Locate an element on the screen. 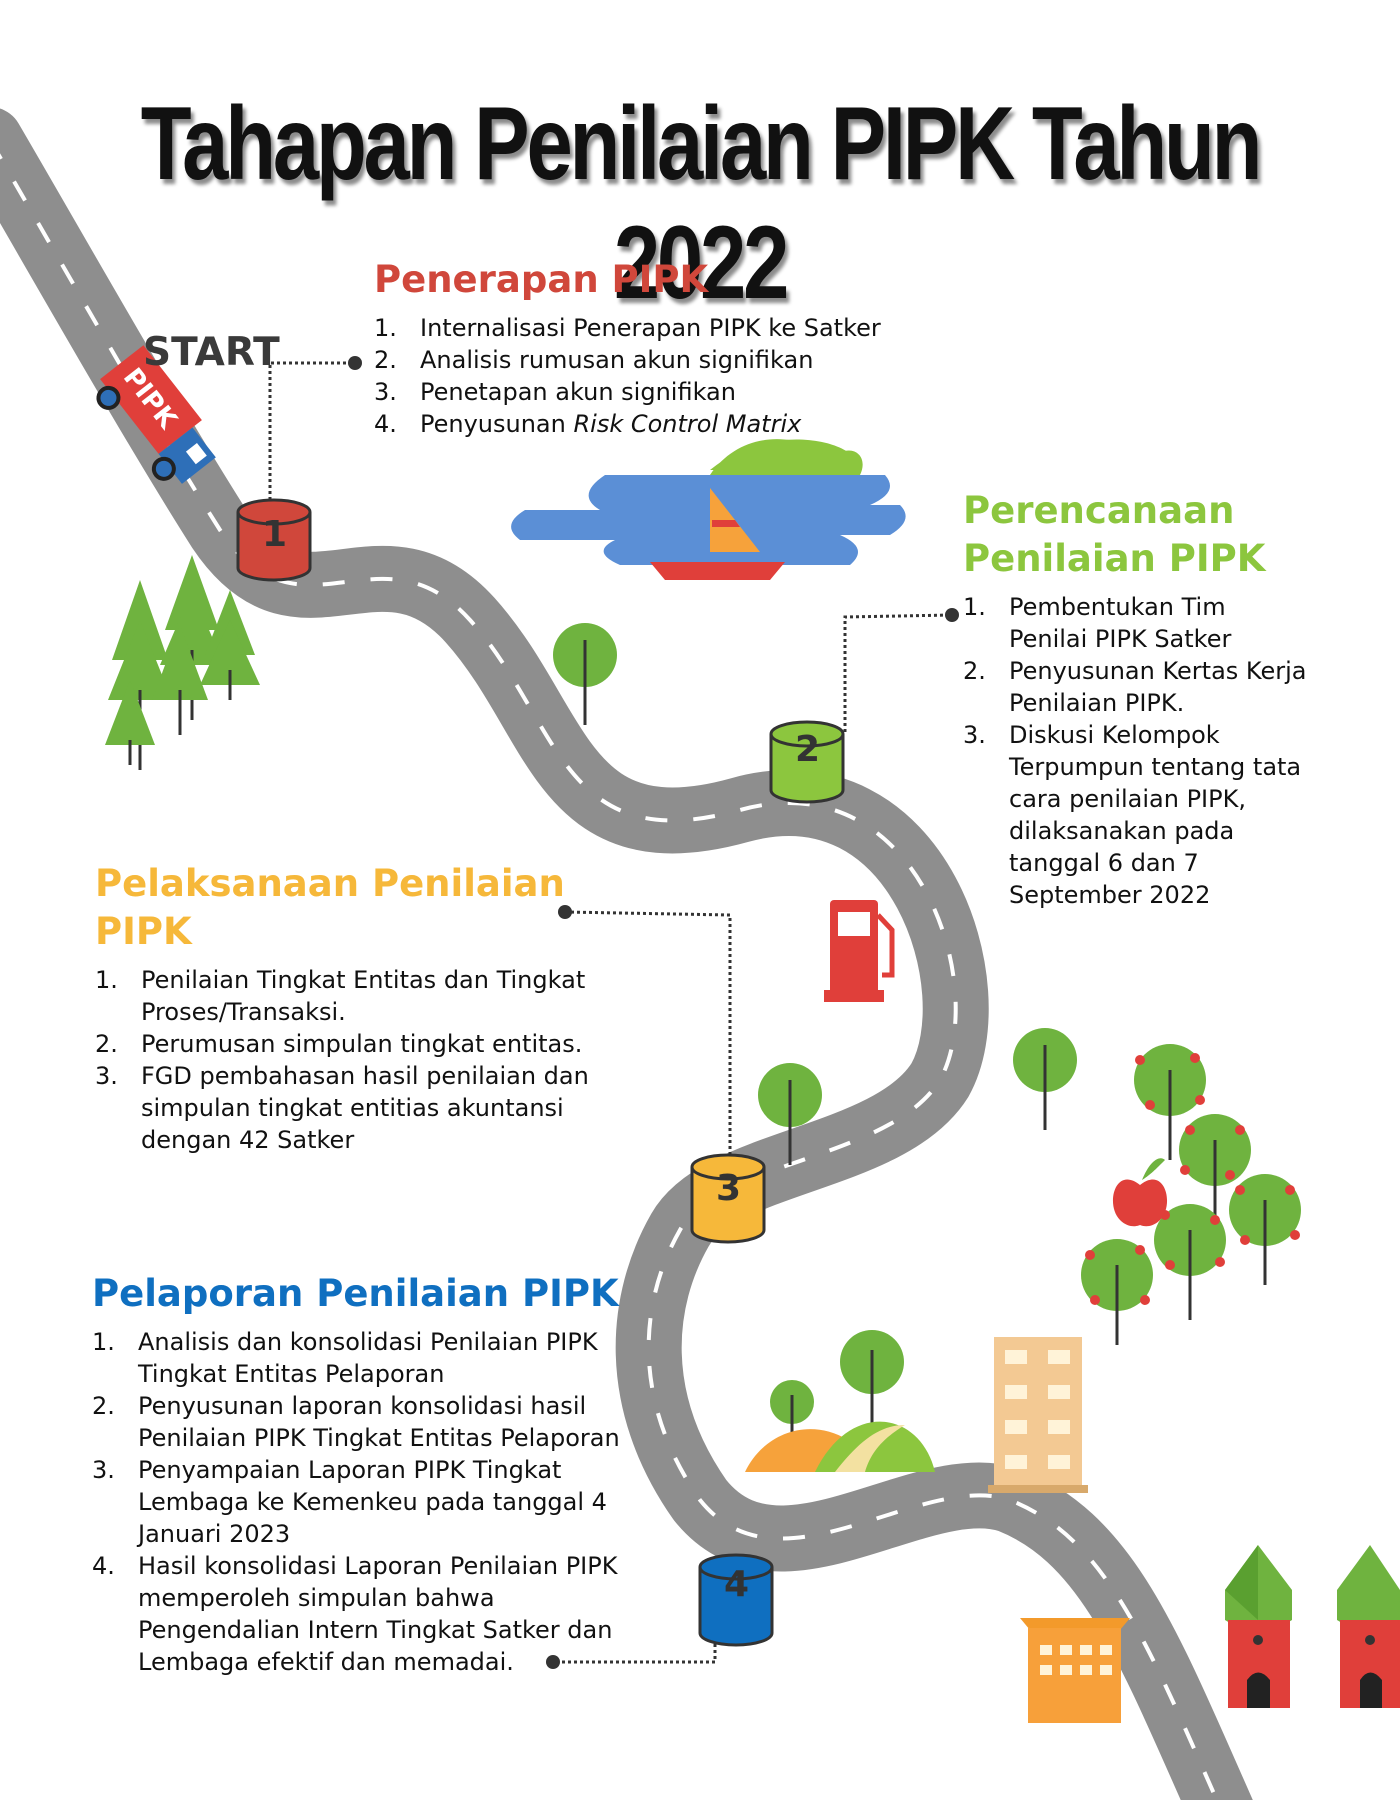 The height and width of the screenshot is (1800, 1400). gas-pump-icon is located at coordinates (859, 951).